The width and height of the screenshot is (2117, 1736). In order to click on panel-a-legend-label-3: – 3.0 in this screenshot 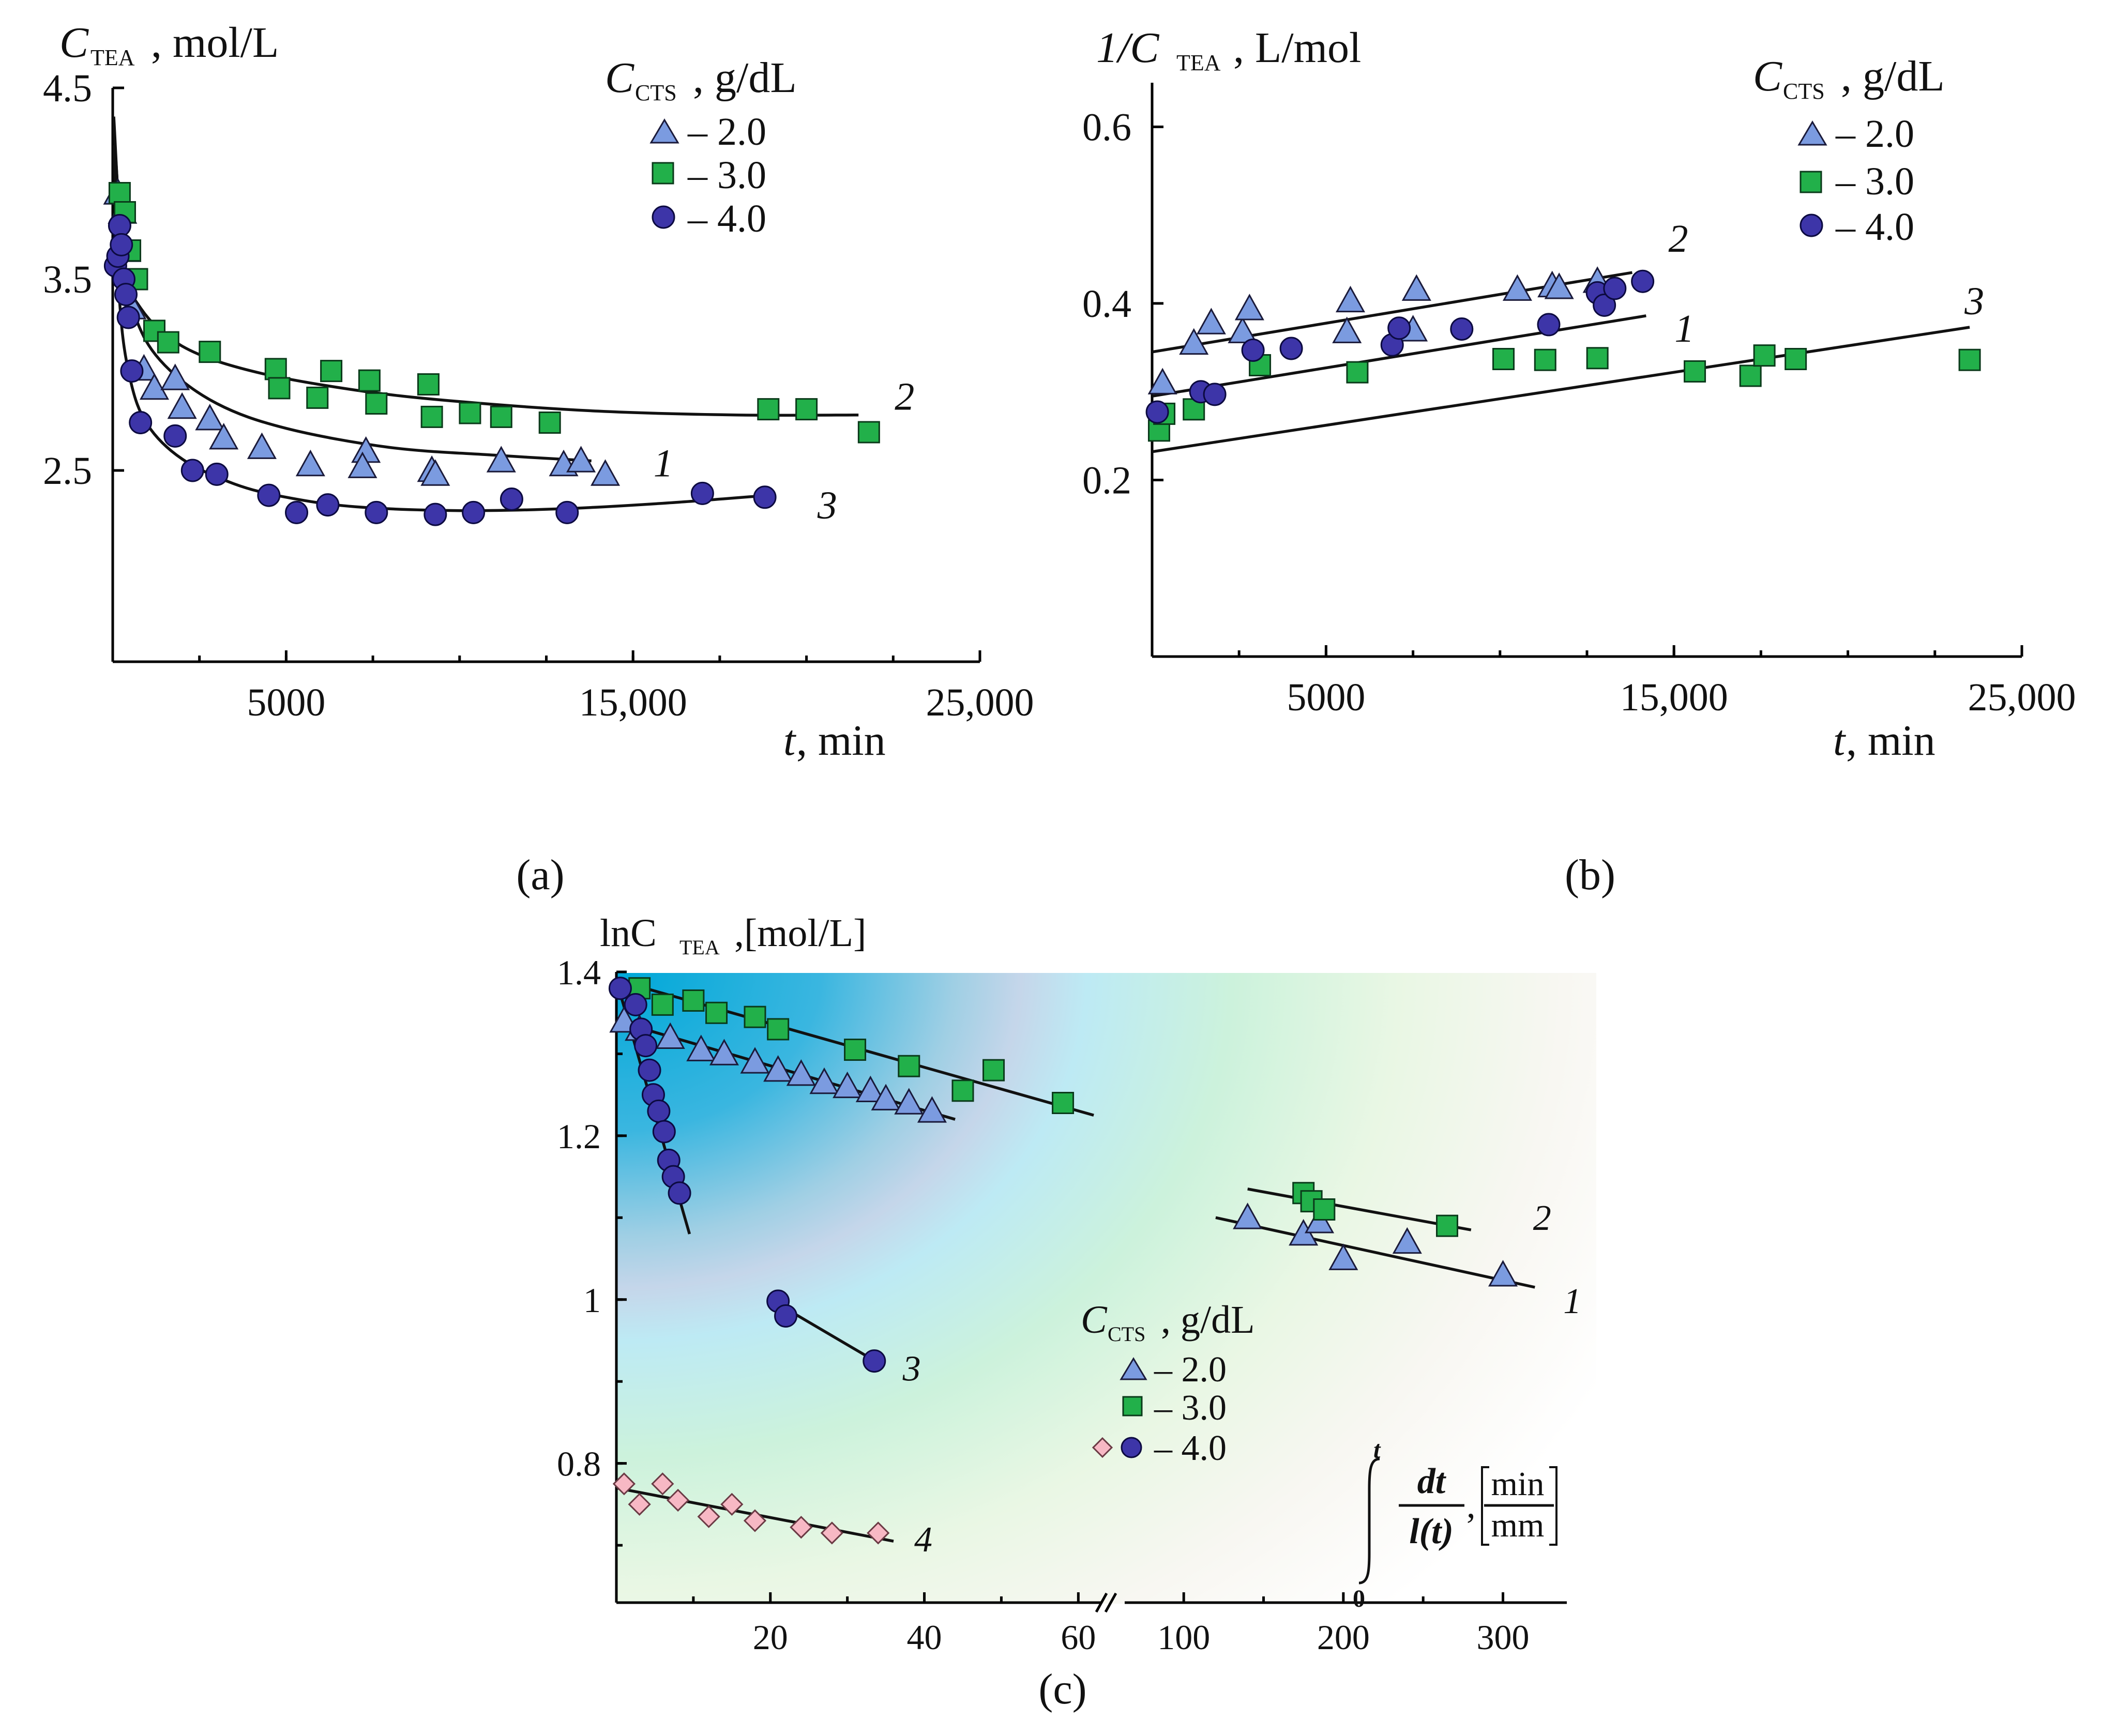, I will do `click(726, 175)`.